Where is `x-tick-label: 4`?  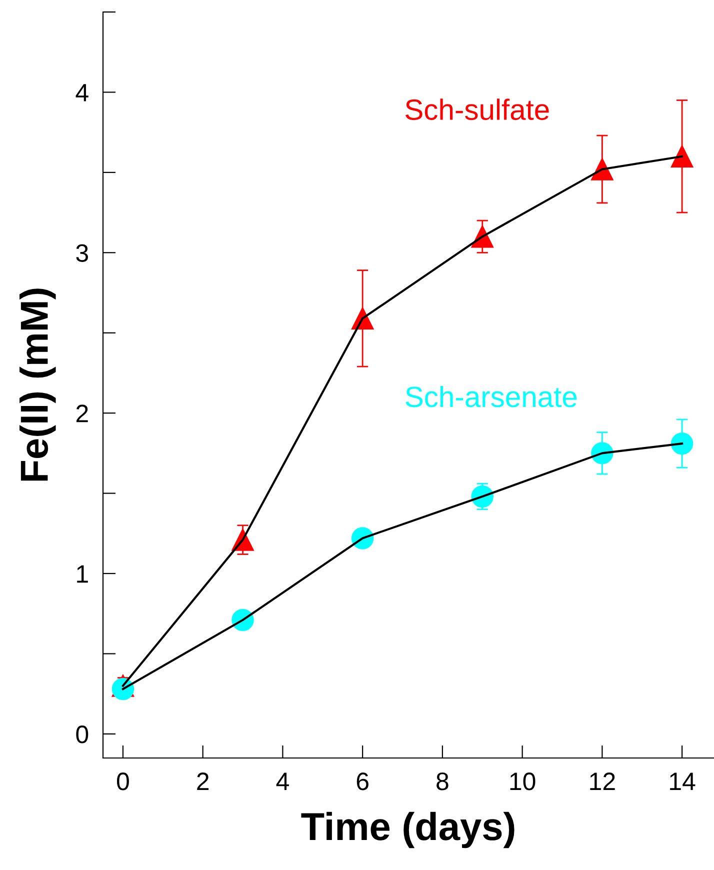 x-tick-label: 4 is located at coordinates (282, 781).